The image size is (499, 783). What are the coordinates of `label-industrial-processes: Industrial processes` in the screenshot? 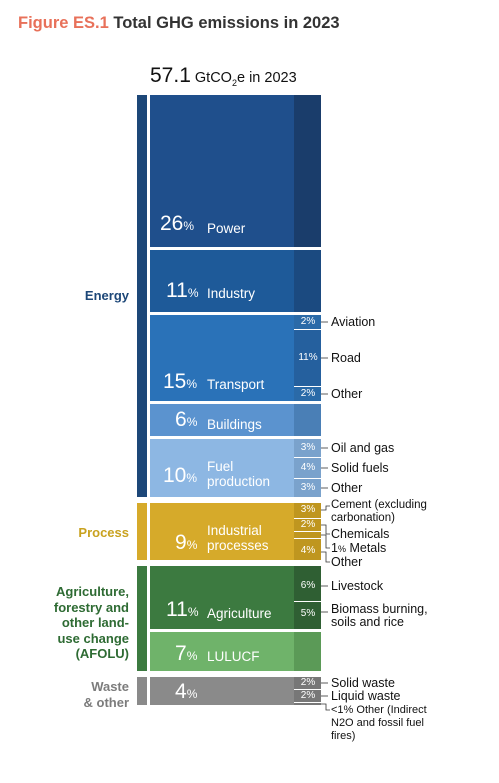 It's located at (238, 538).